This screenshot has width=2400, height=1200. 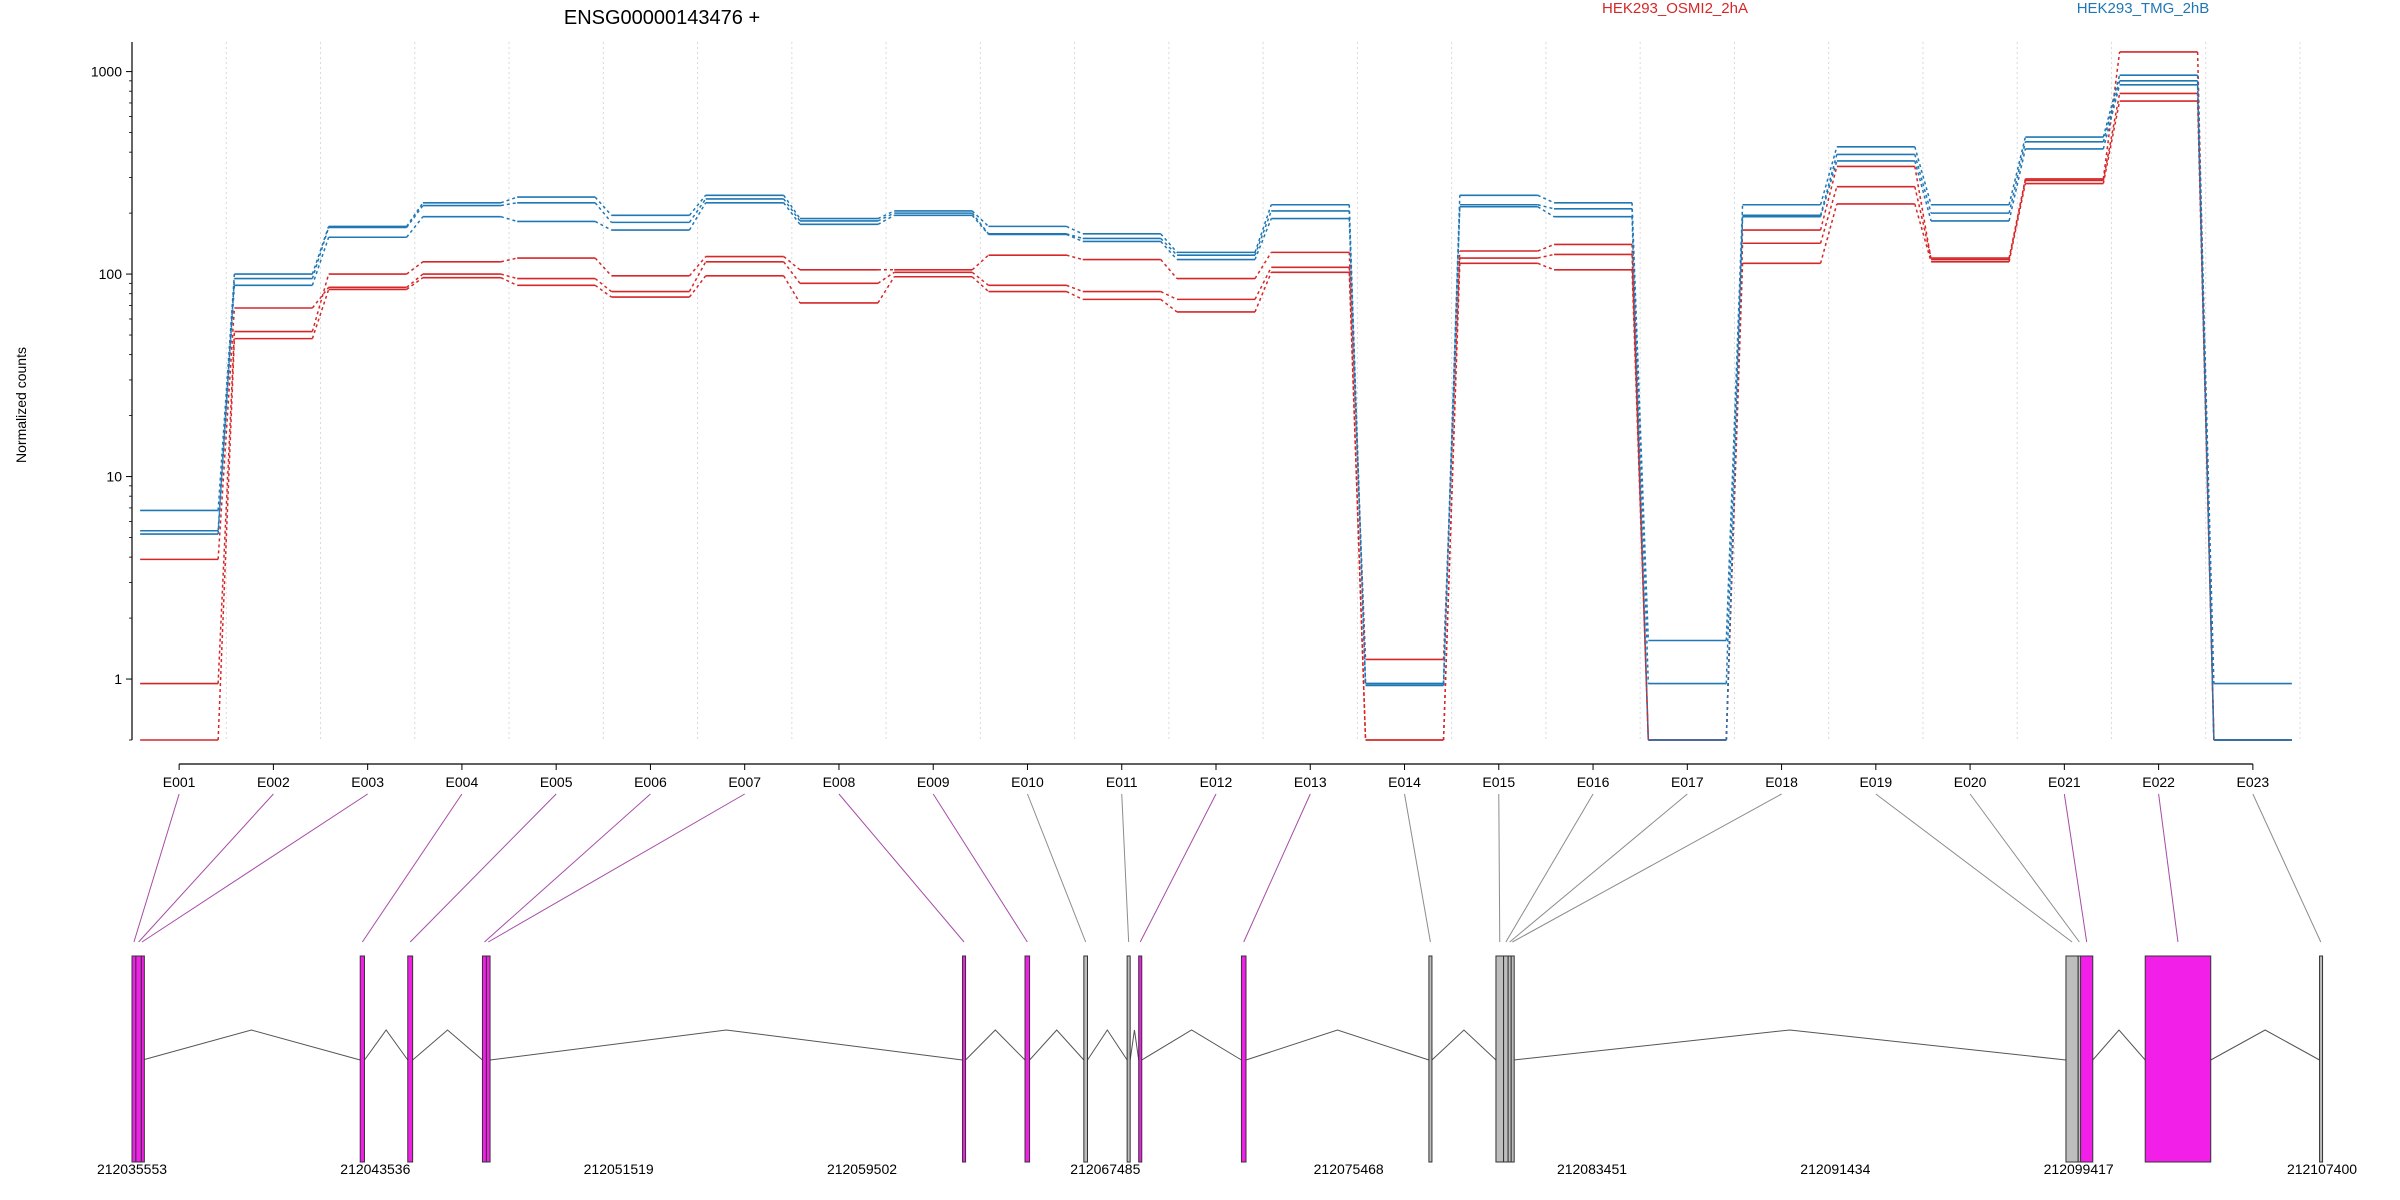 I want to click on exon-box-e021, so click(x=2087, y=1059).